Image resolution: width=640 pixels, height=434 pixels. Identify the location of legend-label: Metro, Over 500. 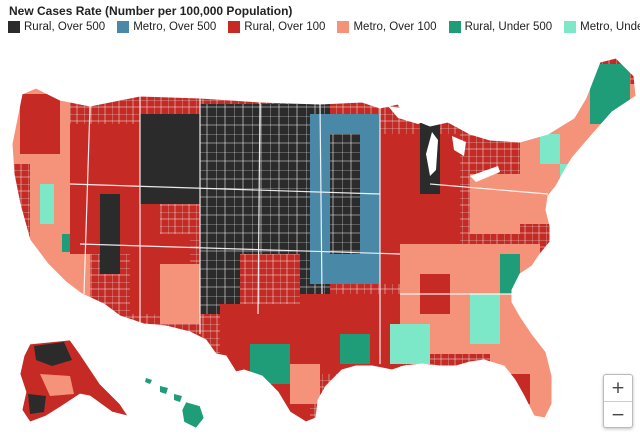
(175, 27).